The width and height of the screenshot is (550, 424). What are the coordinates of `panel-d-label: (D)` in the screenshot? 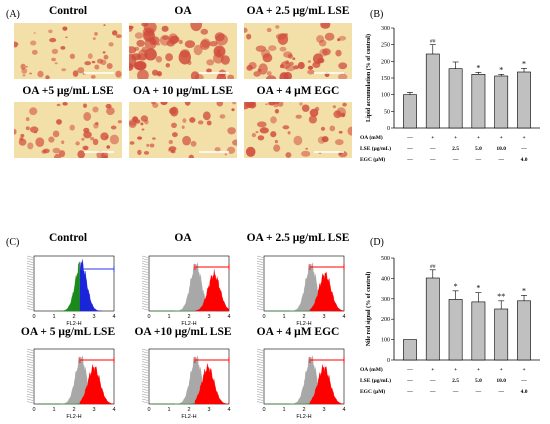 It's located at (377, 242).